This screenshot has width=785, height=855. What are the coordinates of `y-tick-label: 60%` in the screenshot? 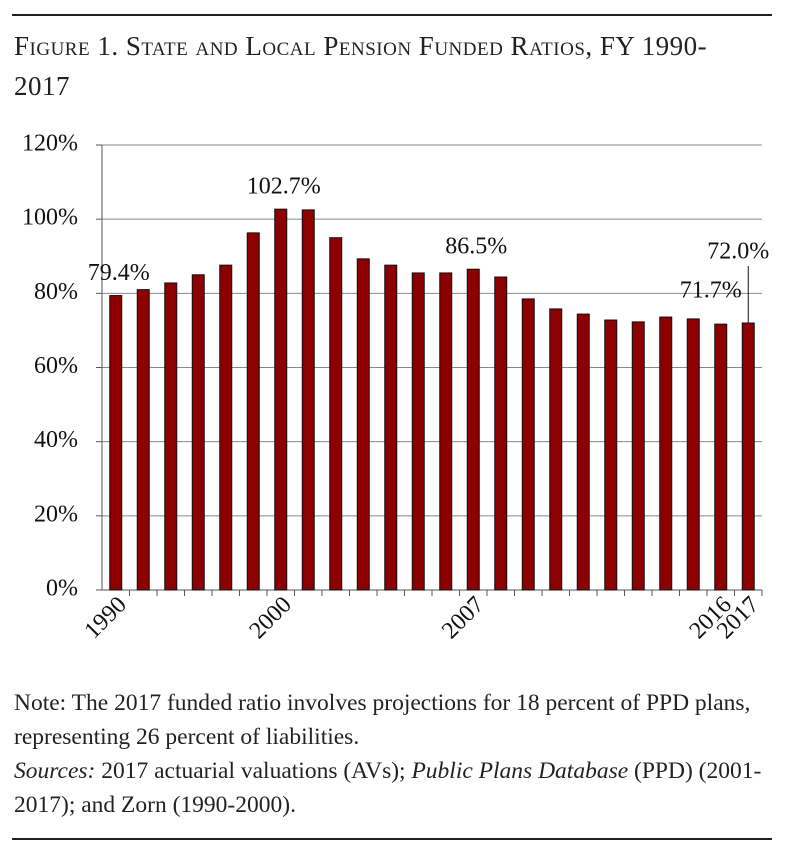 It's located at (56, 366).